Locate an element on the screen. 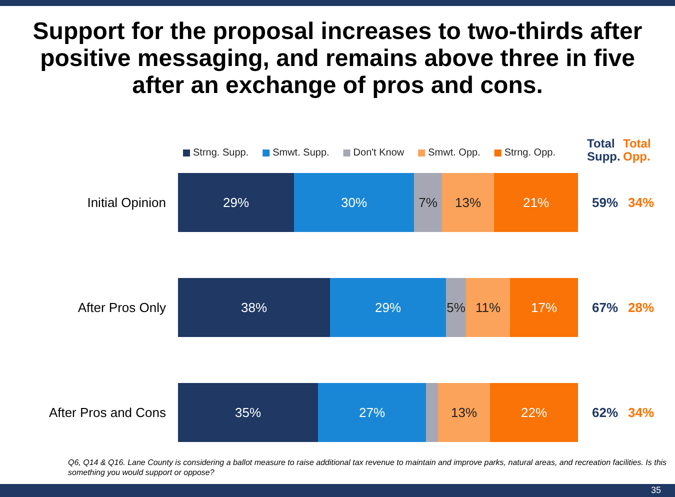 The image size is (675, 497). data-label: 38% is located at coordinates (254, 307).